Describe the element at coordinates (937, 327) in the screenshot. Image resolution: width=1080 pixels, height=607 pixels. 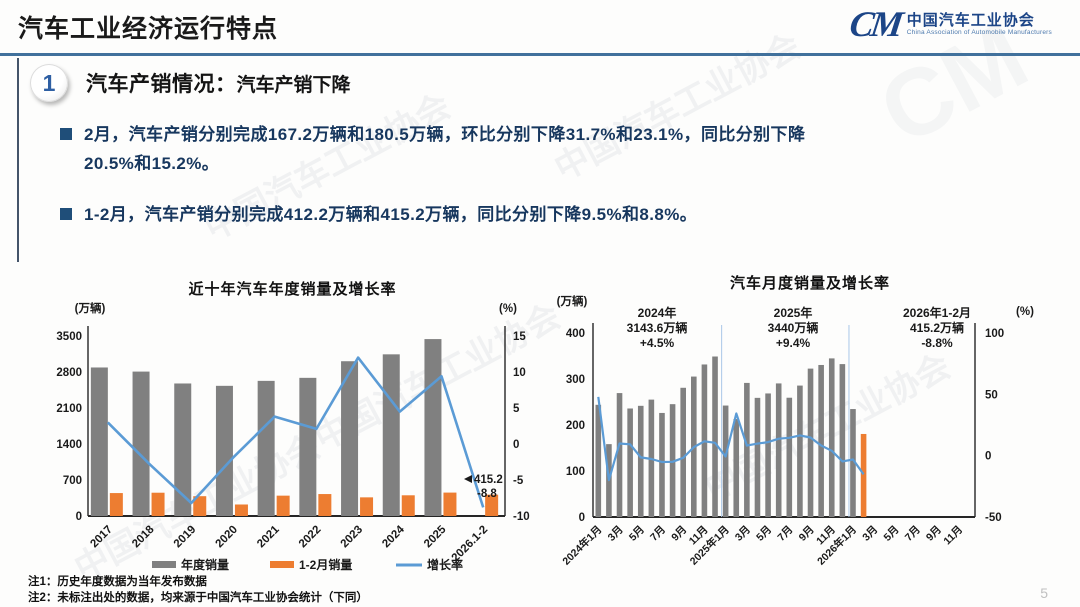
I see `chart-annotation: 415.2万辆` at that location.